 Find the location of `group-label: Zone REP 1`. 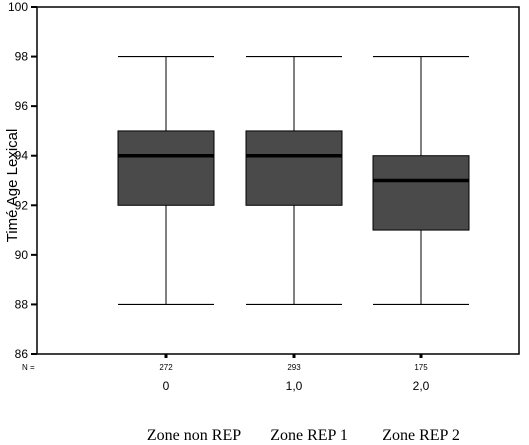

group-label: Zone REP 1 is located at coordinates (309, 435).